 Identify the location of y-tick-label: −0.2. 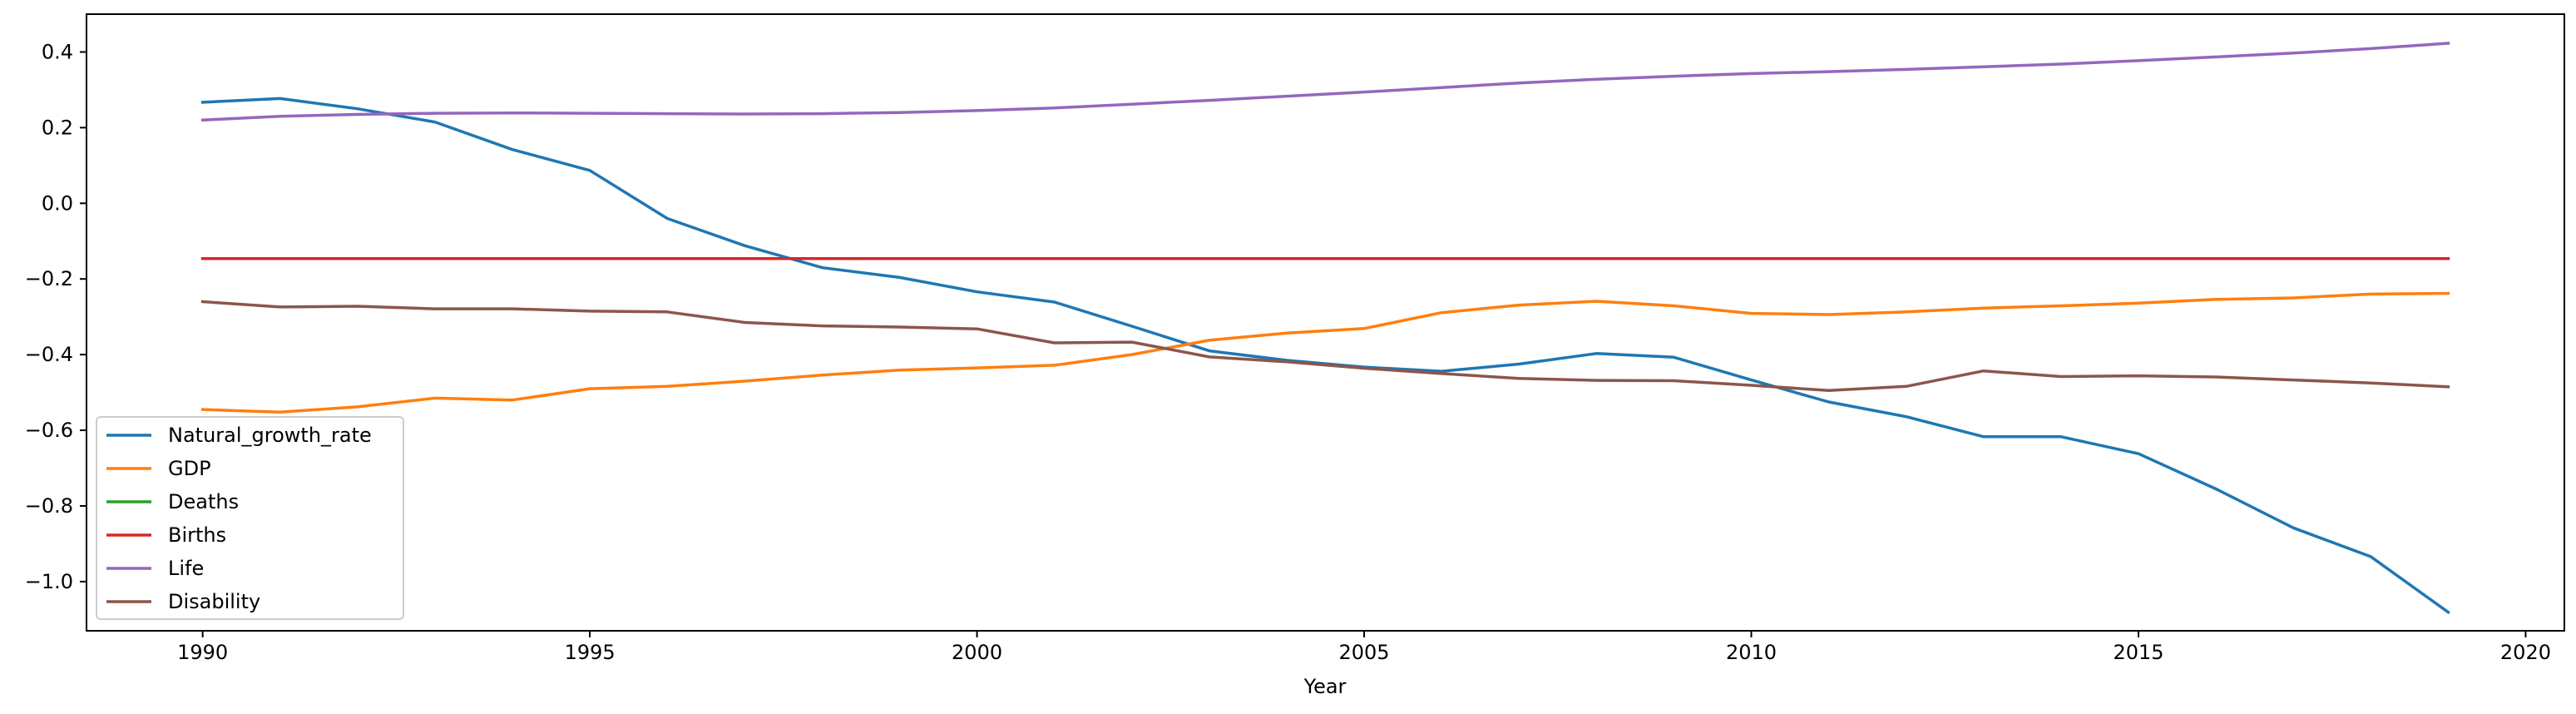
(49, 278).